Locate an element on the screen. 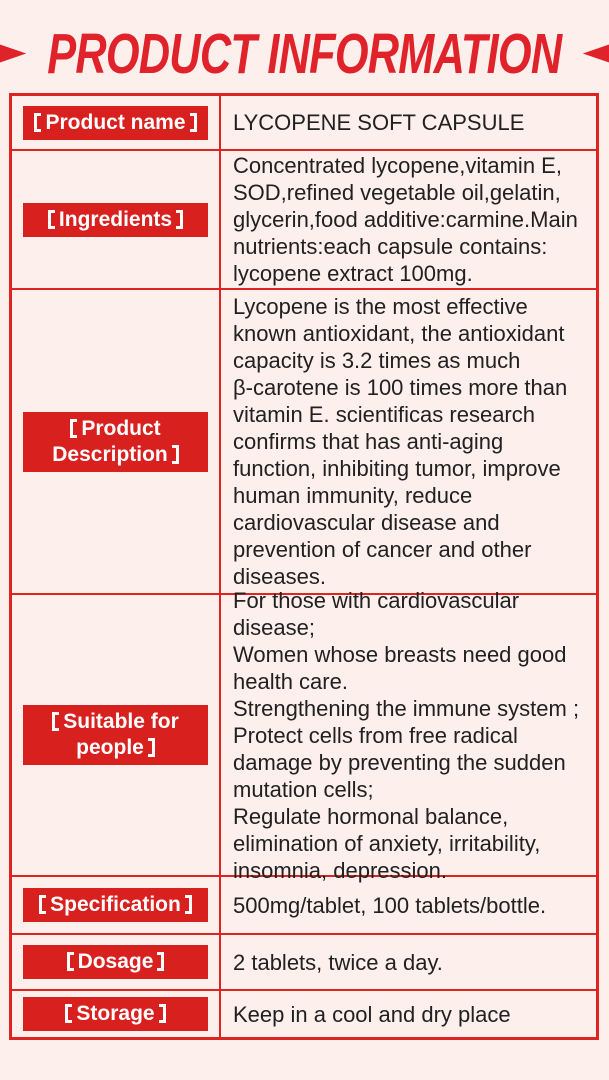 The width and height of the screenshot is (609, 1080). row-label: Product Description is located at coordinates (110, 441).